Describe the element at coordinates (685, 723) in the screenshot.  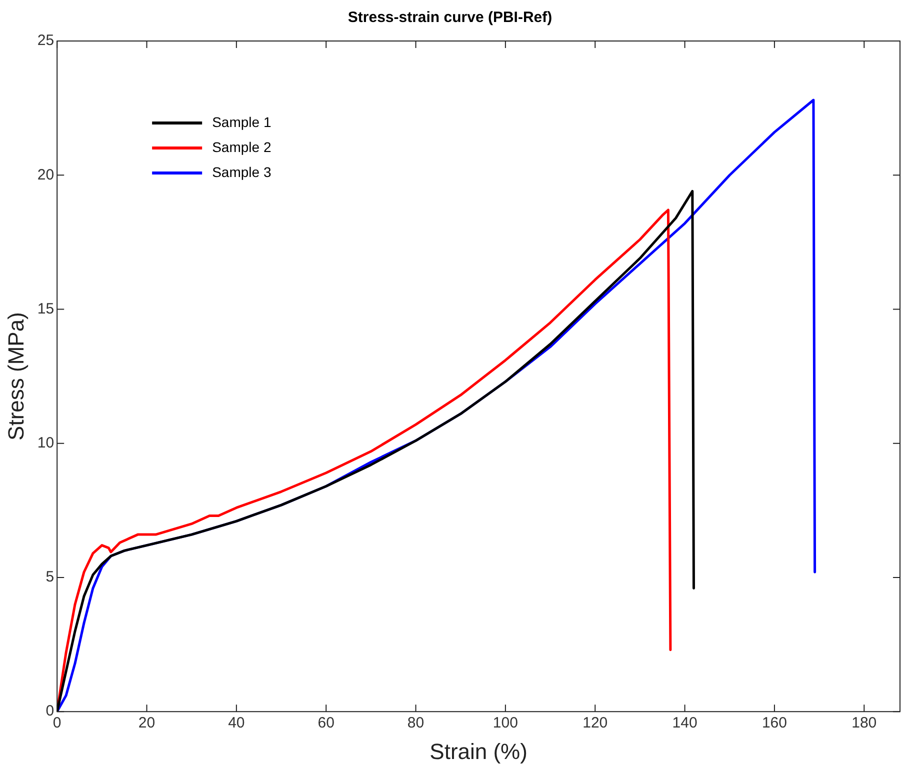
I see `x-tick-label: 140` at that location.